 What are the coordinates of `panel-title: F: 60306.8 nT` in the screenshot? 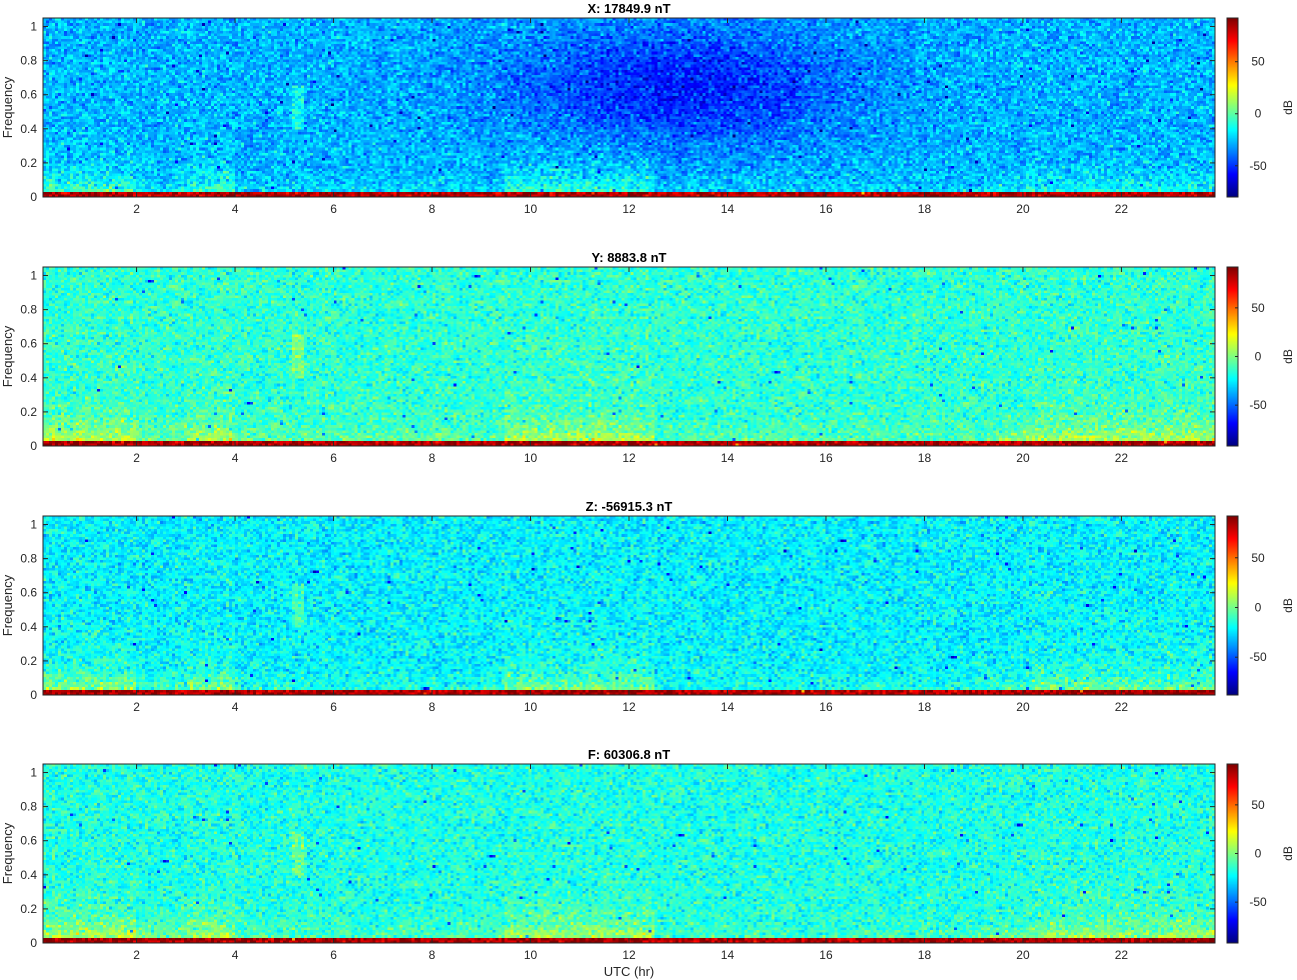 It's located at (629, 754).